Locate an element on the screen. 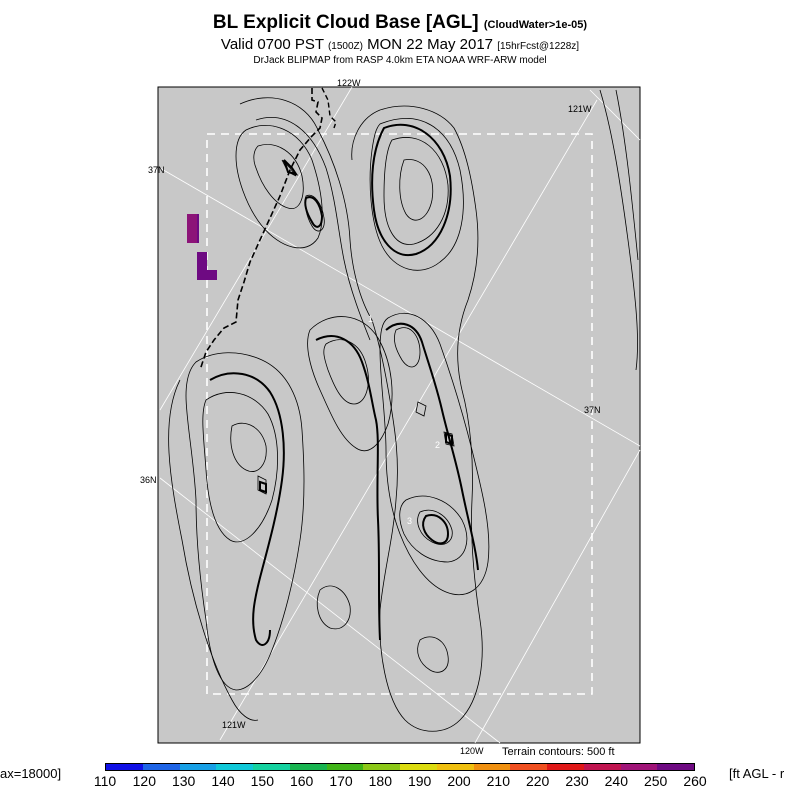 This screenshot has height=800, width=800. colorbar-tick-label: 190 is located at coordinates (419, 781).